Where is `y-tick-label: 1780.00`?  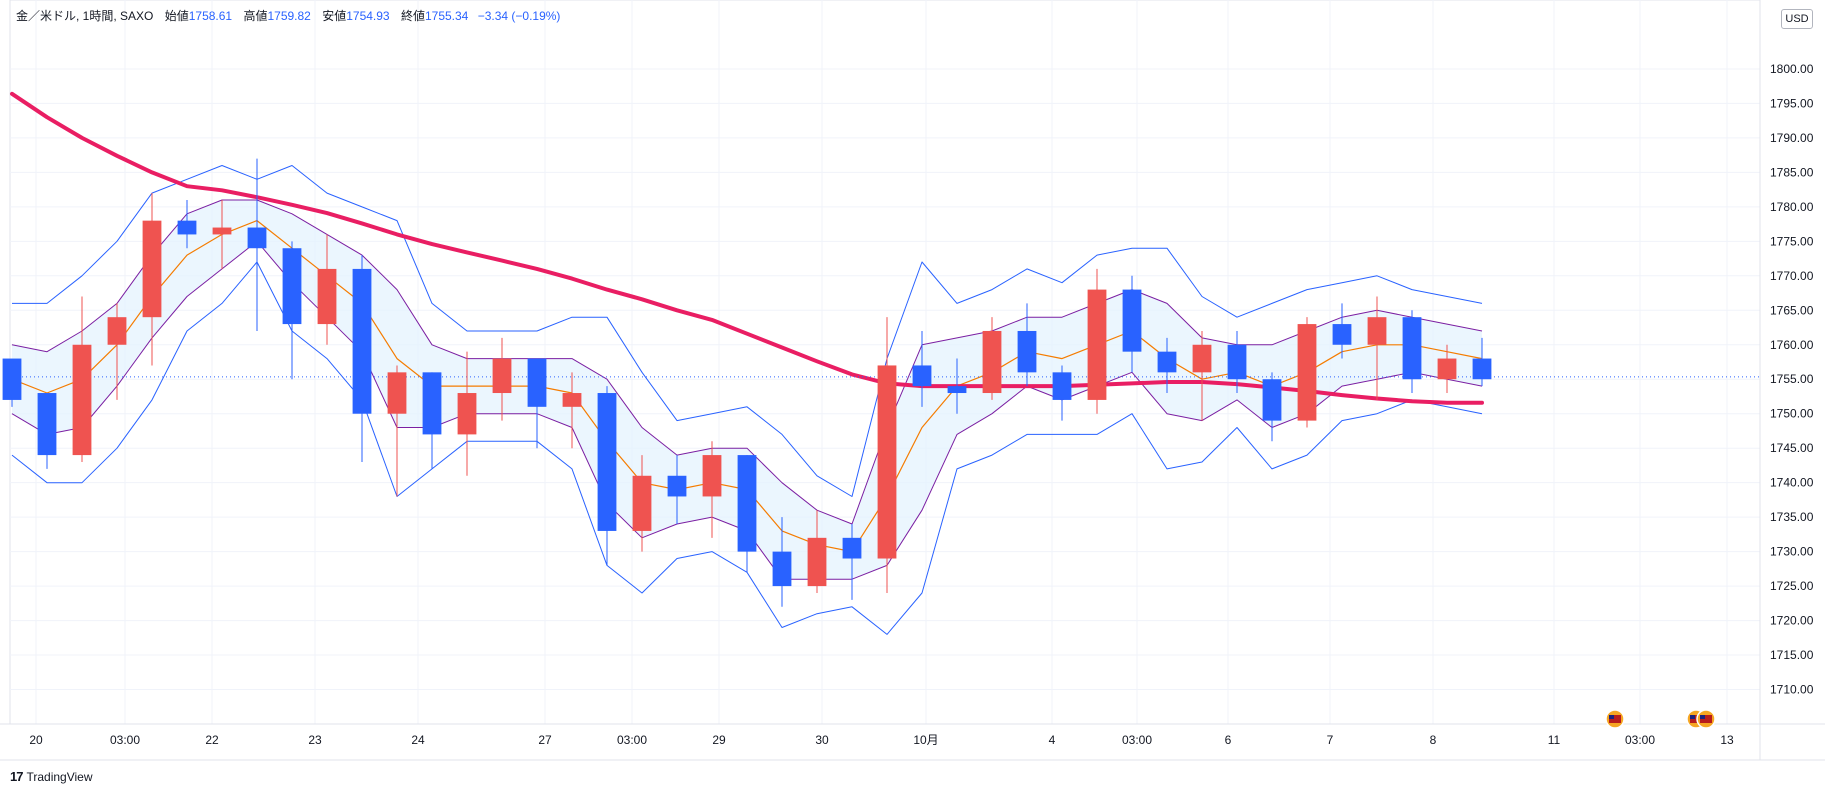 y-tick-label: 1780.00 is located at coordinates (1792, 207).